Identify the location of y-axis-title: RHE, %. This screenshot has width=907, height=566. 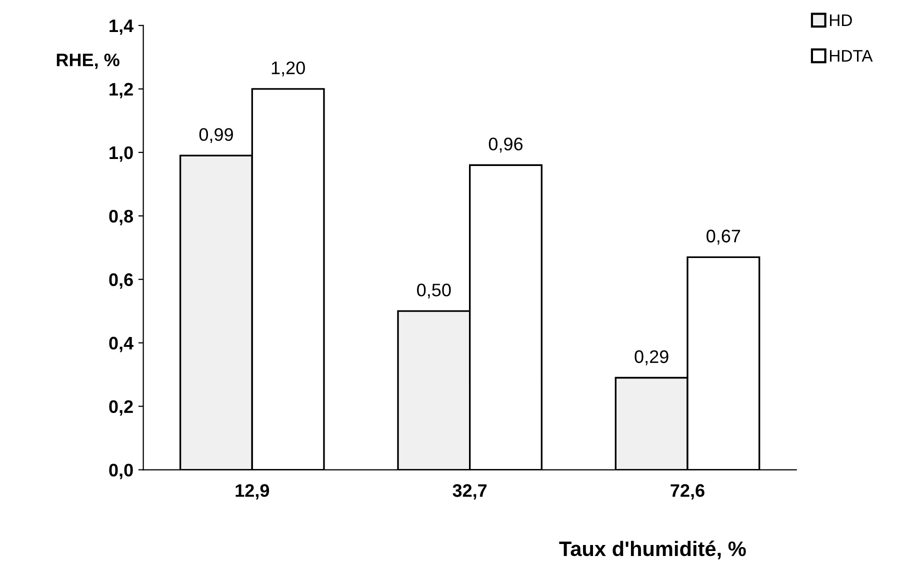
(88, 61).